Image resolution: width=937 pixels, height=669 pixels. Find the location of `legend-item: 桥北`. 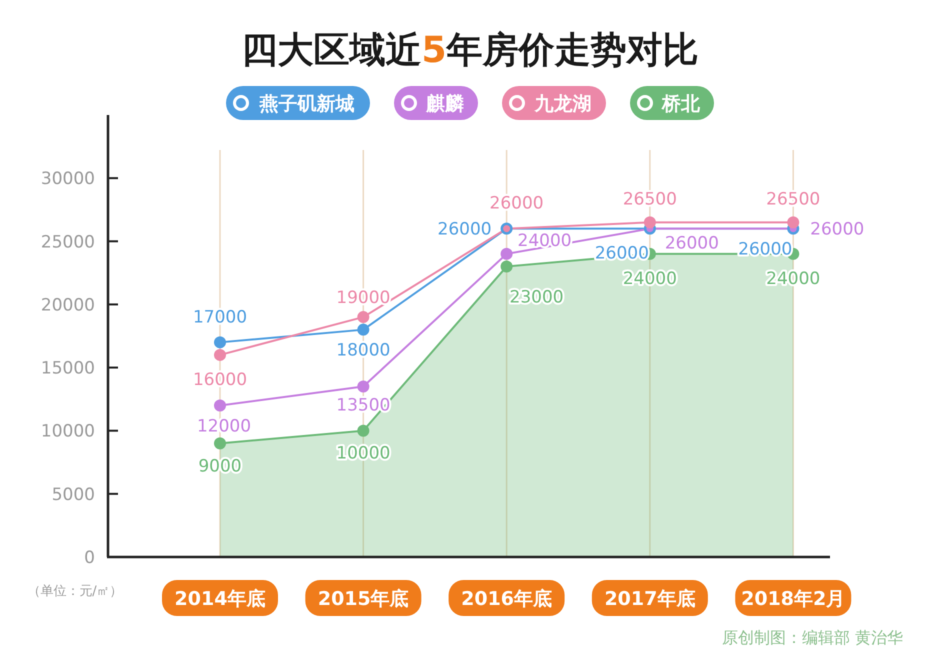

legend-item: 桥北 is located at coordinates (672, 103).